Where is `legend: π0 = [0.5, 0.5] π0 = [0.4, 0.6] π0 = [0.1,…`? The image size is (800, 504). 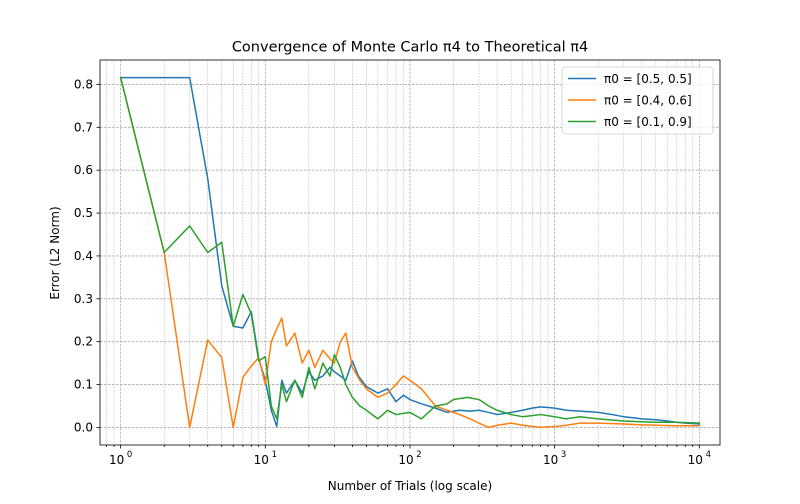
legend: π0 = [0.5, 0.5] π0 = [0.4, 0.6] π0 = [0.1,… is located at coordinates (637, 100).